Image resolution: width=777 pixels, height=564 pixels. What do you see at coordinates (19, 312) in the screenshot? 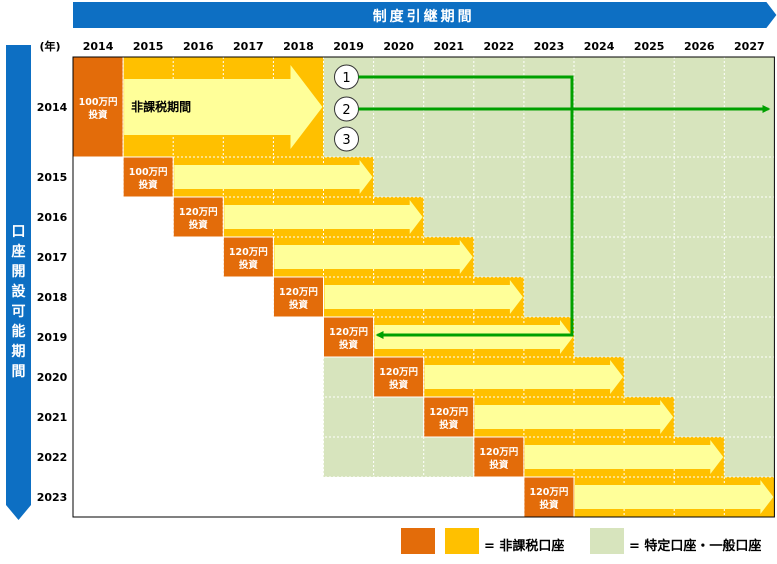
I see `side-header-char: 可` at bounding box center [19, 312].